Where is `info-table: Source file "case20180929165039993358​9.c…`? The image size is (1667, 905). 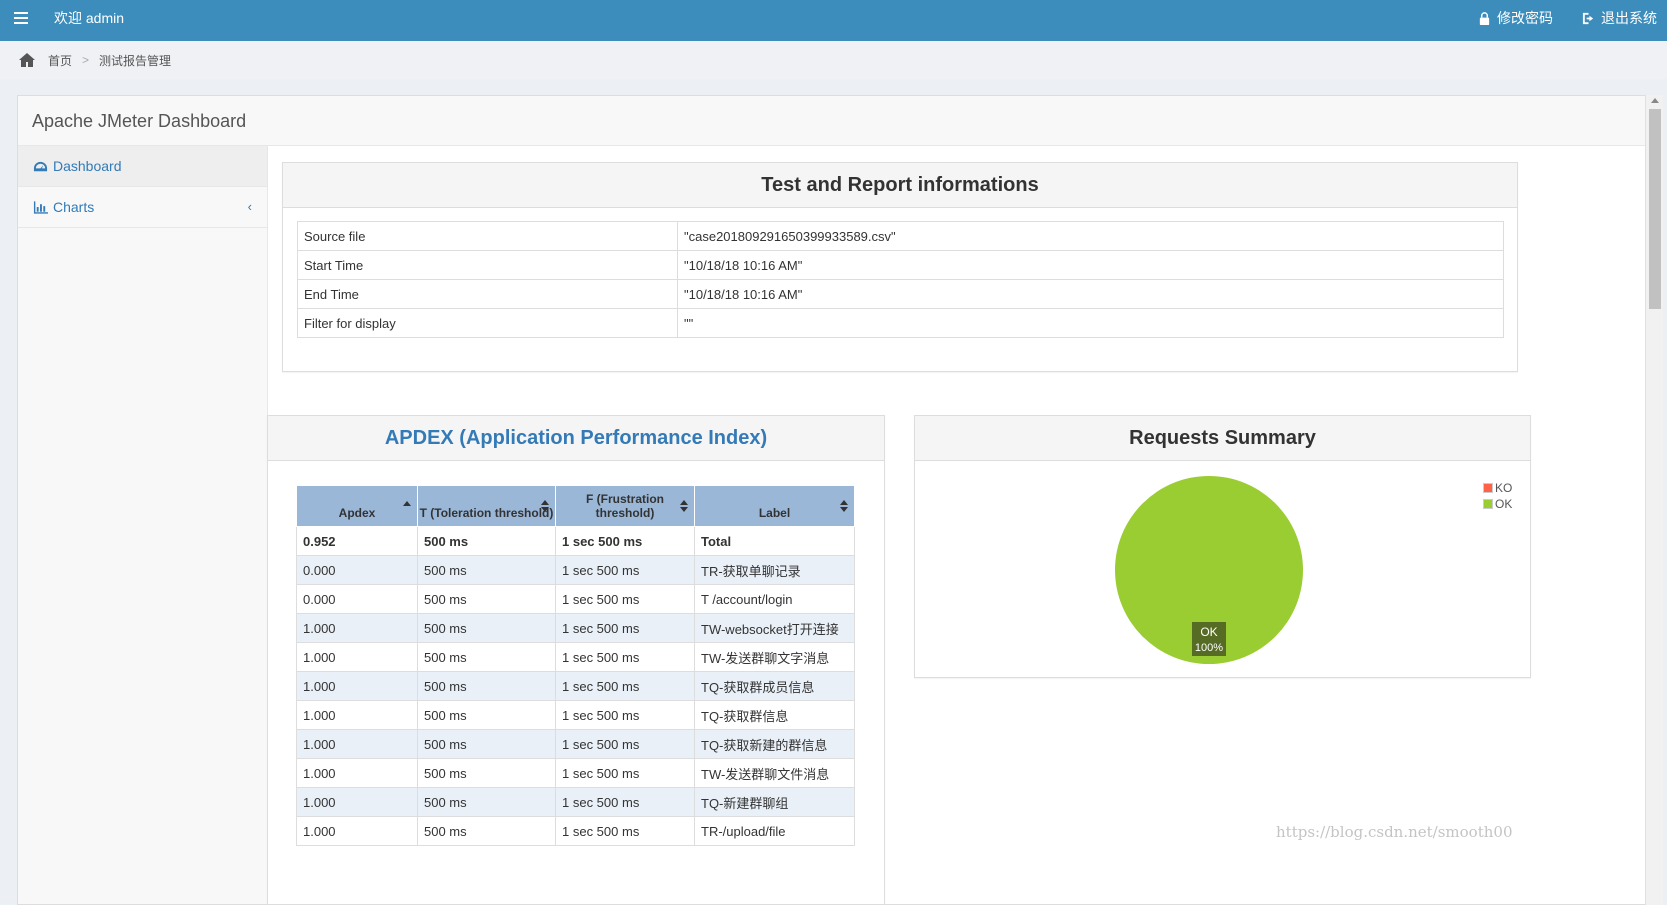 info-table: Source file "case20180929165039993358​9.c… is located at coordinates (900, 279).